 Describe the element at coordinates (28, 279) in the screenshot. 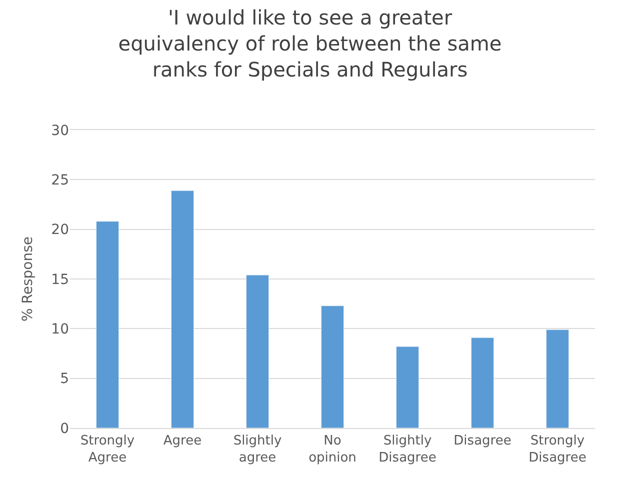

I see `y-axis-title: % Response` at that location.